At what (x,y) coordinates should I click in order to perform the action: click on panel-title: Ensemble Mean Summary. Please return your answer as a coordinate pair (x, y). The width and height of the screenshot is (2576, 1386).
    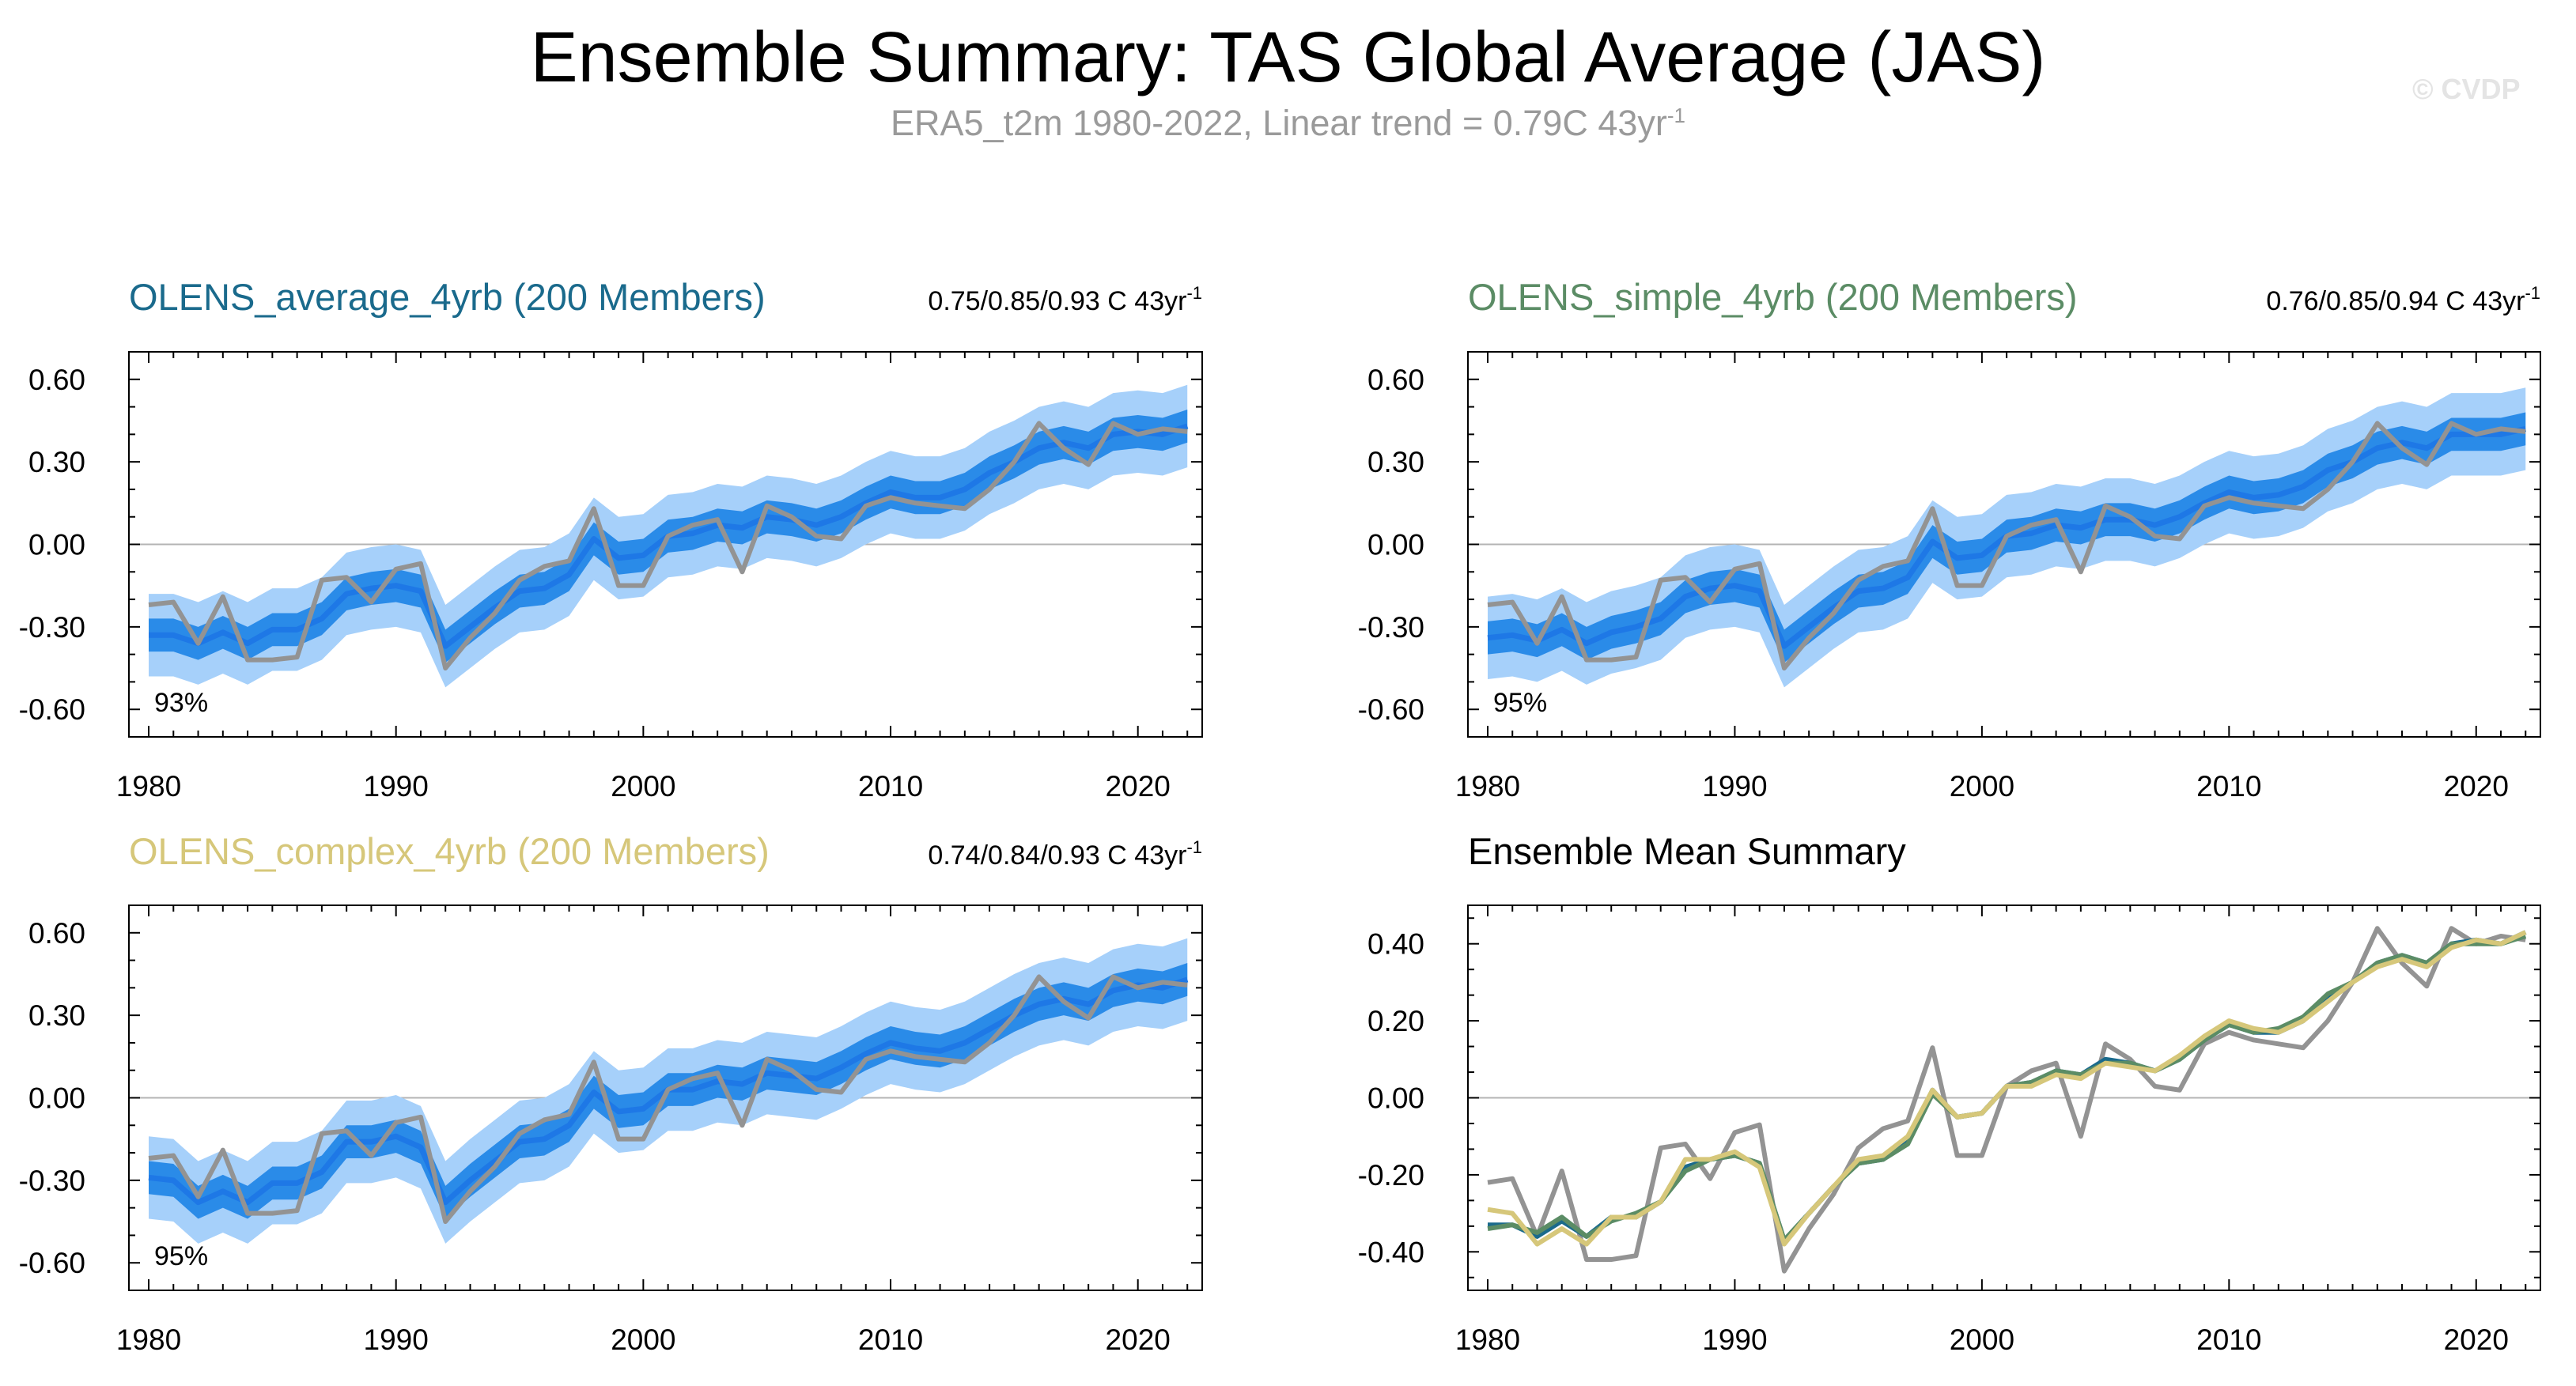
    Looking at the image, I should click on (1687, 851).